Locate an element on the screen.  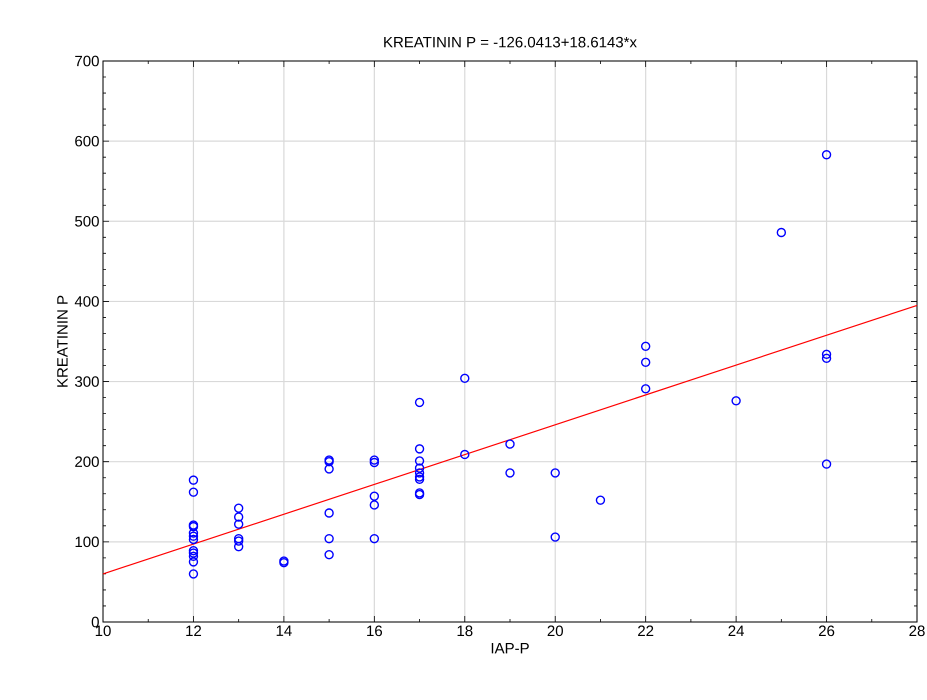
y-tick-label: 600 is located at coordinates (87, 141).